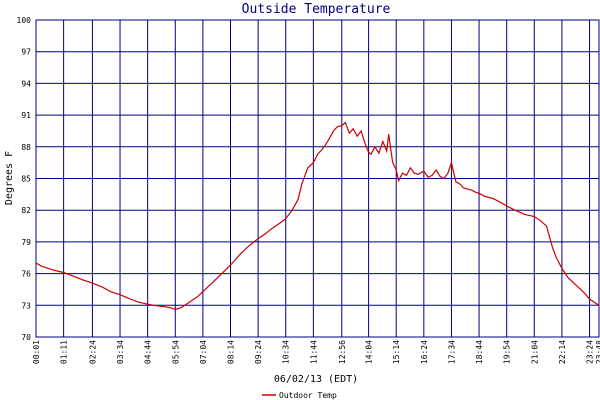  What do you see at coordinates (479, 352) in the screenshot?
I see `x-tick-label: 18:44` at bounding box center [479, 352].